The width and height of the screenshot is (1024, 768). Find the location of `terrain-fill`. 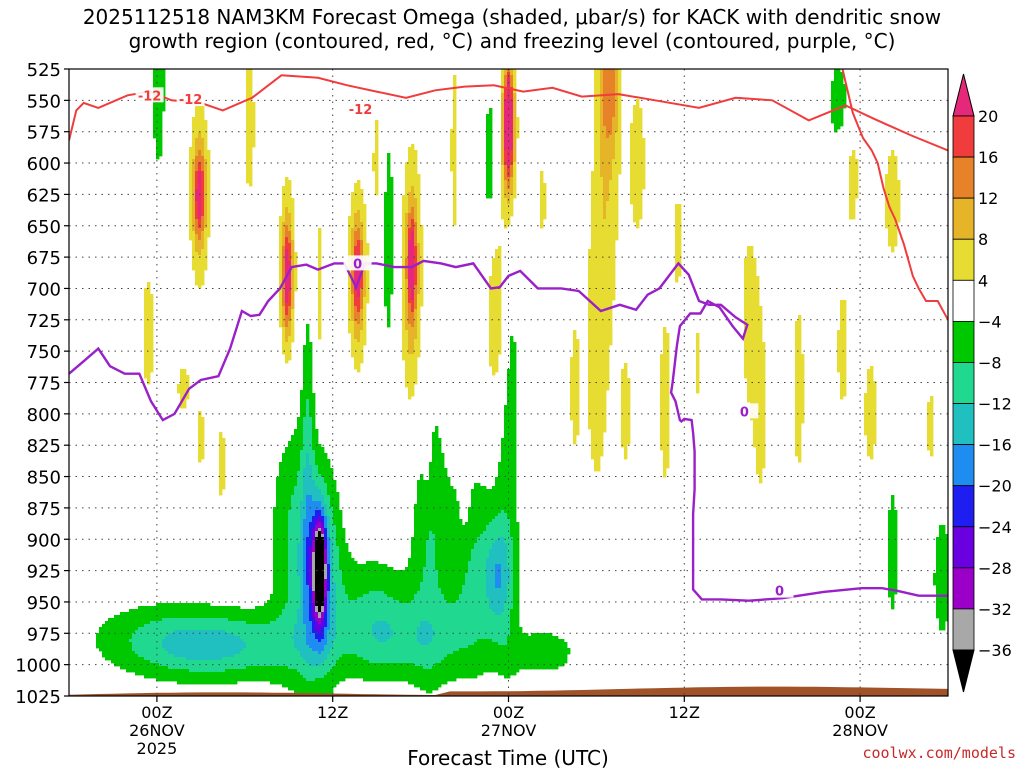

terrain-fill is located at coordinates (508, 691).